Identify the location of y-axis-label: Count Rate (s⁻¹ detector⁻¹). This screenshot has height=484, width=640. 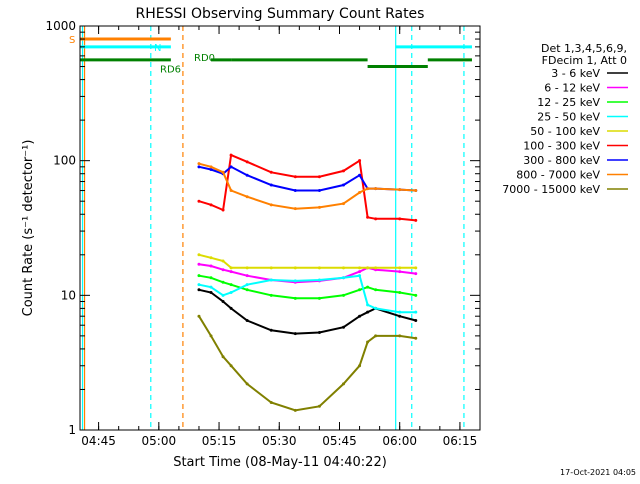
(28, 228).